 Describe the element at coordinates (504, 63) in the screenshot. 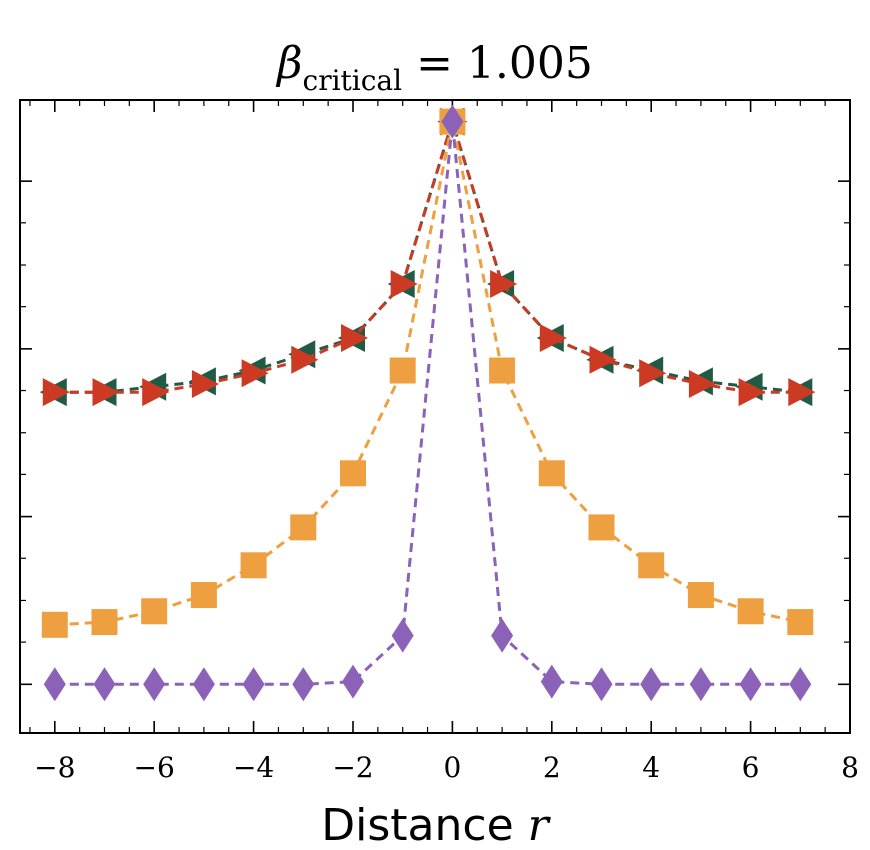

I see `title-relation: = 1.005` at that location.